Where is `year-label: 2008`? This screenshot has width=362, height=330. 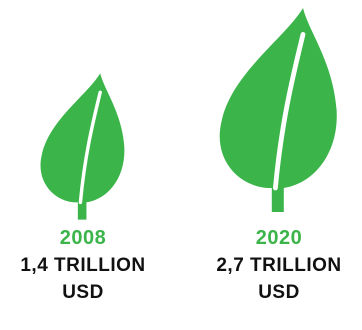 year-label: 2008 is located at coordinates (83, 238).